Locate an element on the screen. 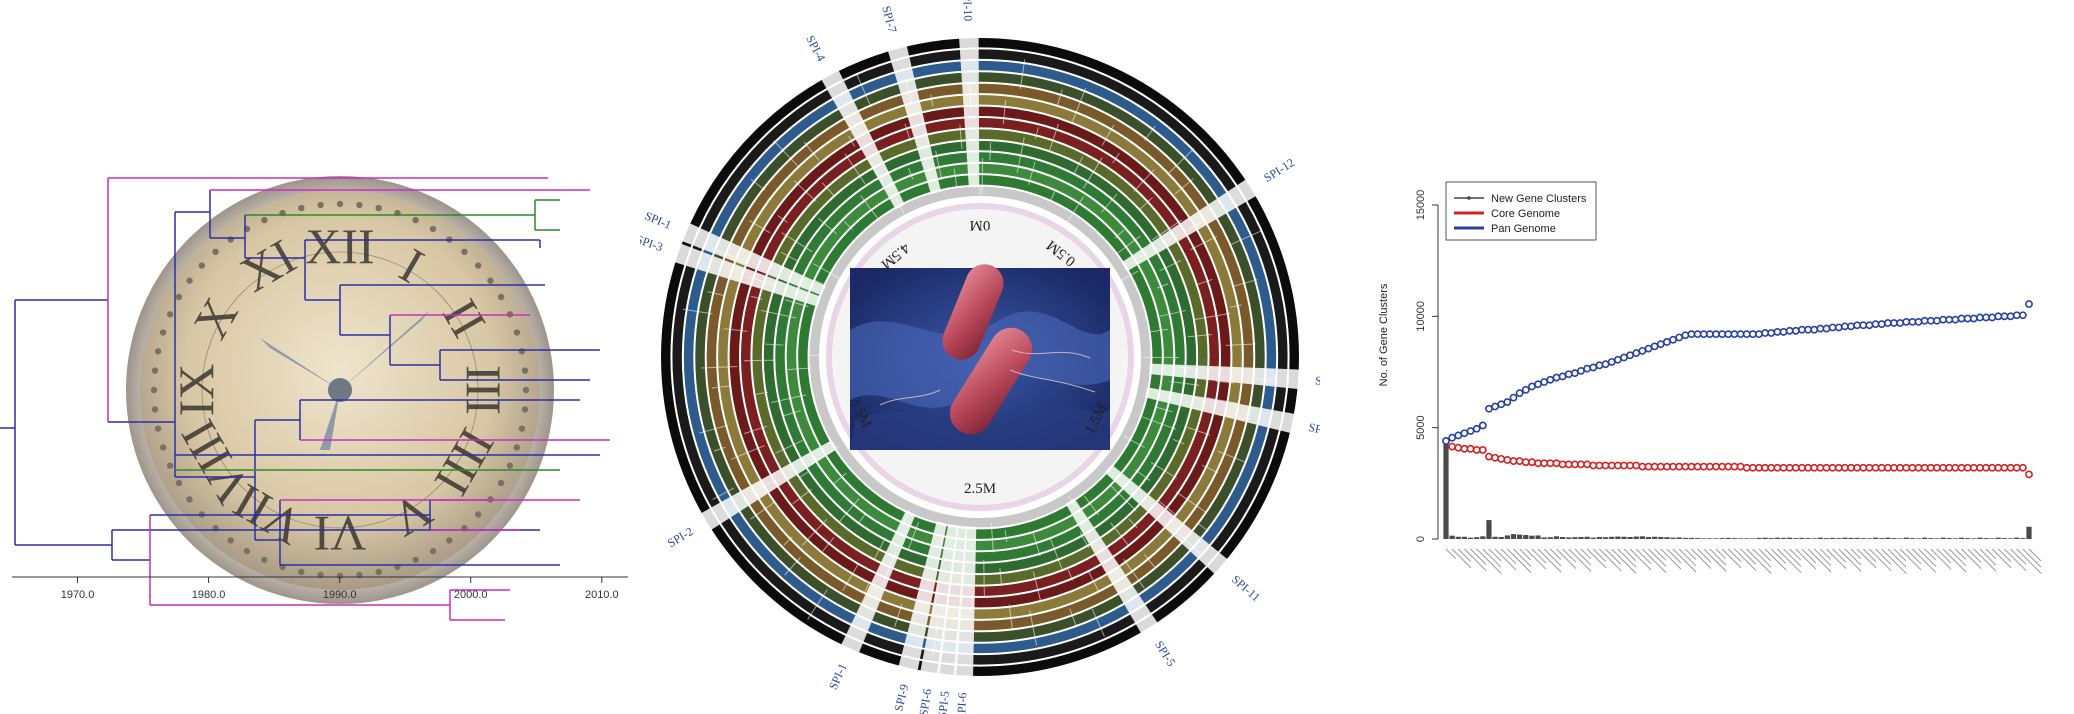  chart-legend: New Gene Clusters Core Genome Pan Genome is located at coordinates (1521, 211).